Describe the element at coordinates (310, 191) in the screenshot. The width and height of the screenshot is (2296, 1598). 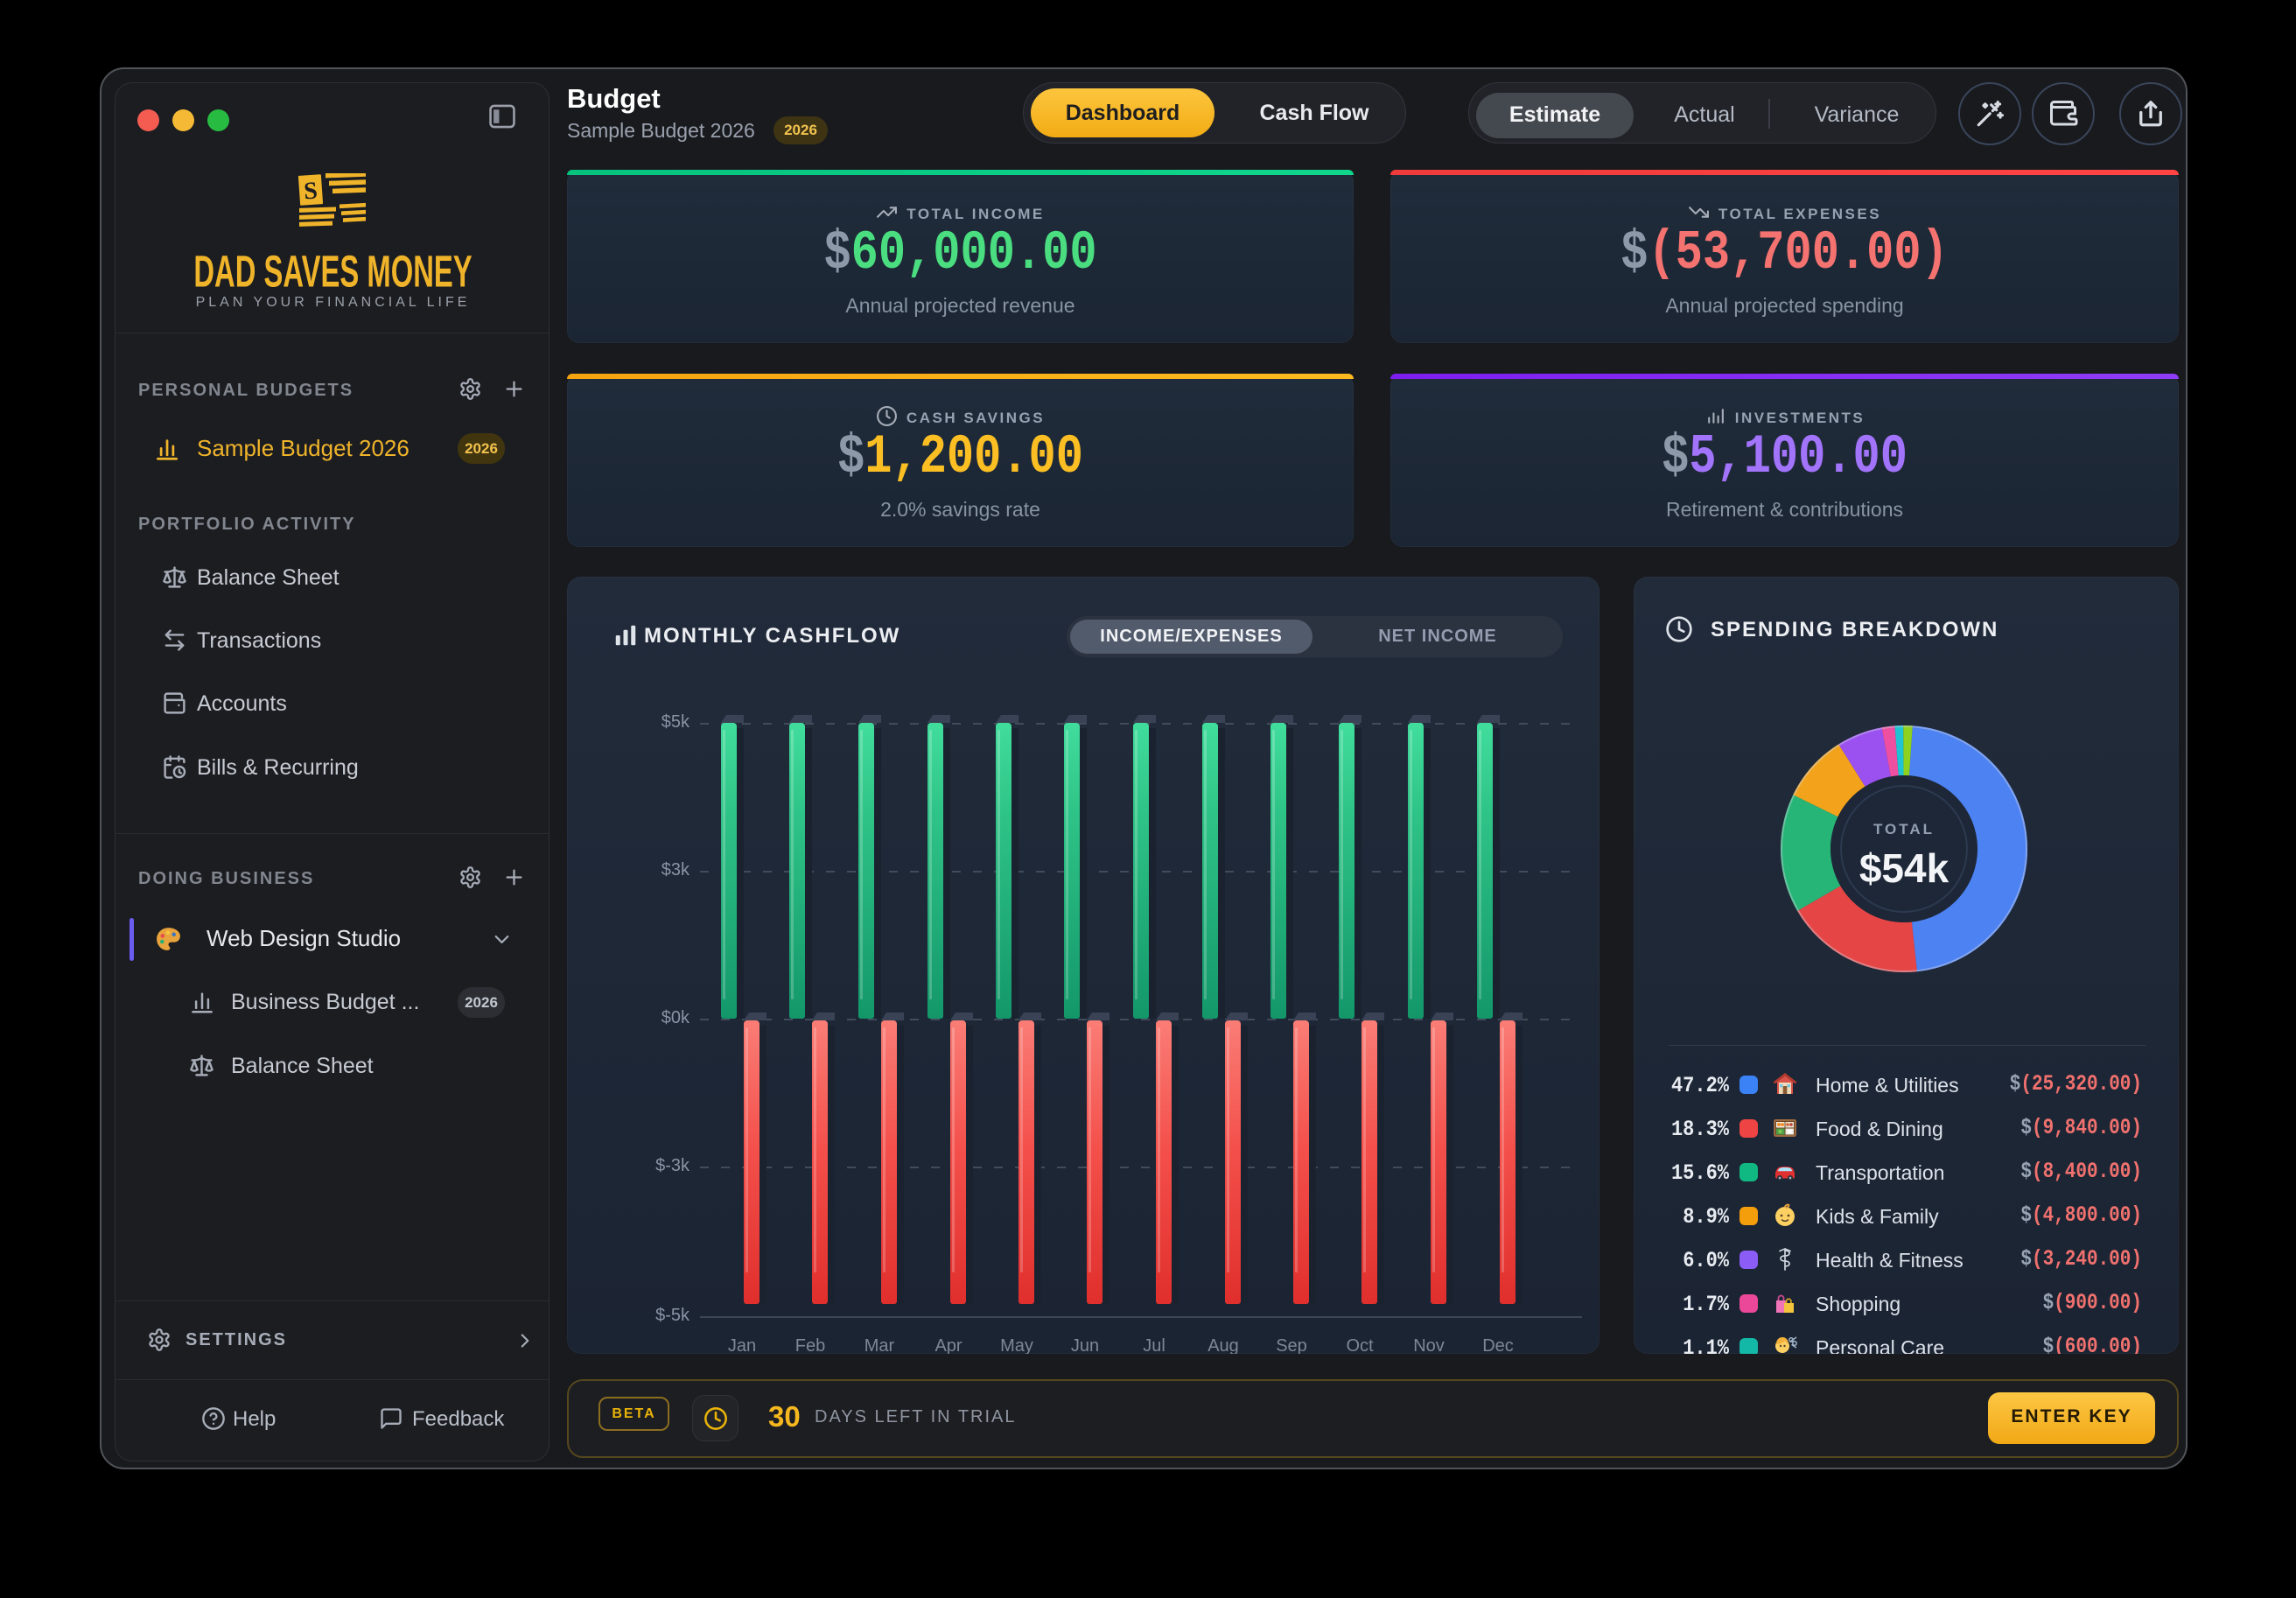
I see `svg-text: S` at that location.